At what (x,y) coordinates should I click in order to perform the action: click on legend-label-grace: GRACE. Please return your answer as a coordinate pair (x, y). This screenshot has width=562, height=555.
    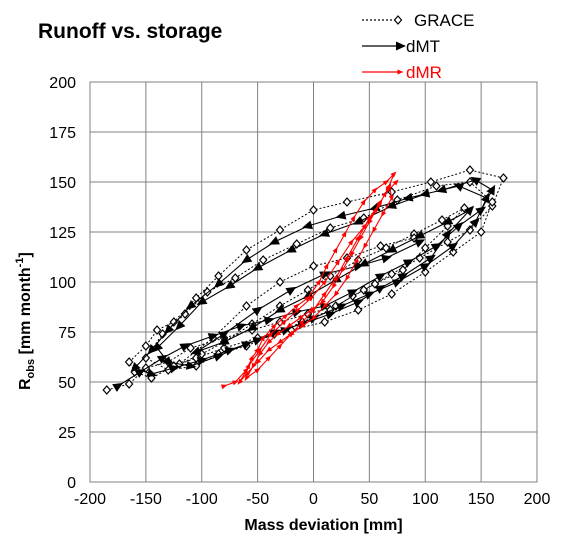
    Looking at the image, I should click on (444, 20).